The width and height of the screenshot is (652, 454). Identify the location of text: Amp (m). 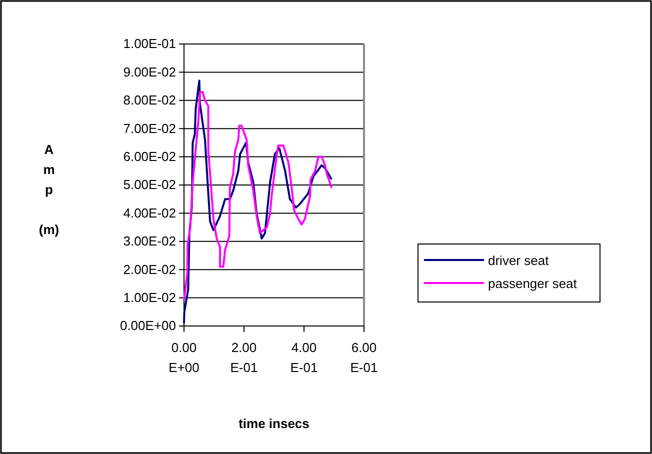
(49, 189).